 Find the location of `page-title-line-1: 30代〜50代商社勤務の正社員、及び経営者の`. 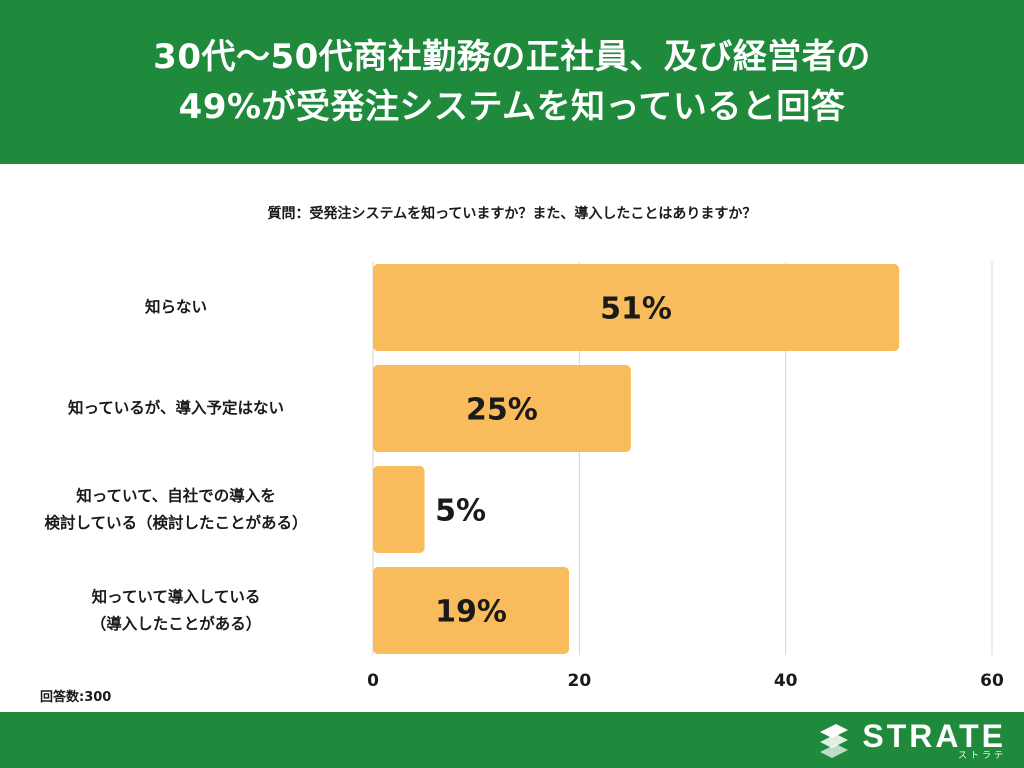

page-title-line-1: 30代〜50代商社勤務の正社員、及び経営者の is located at coordinates (512, 57).